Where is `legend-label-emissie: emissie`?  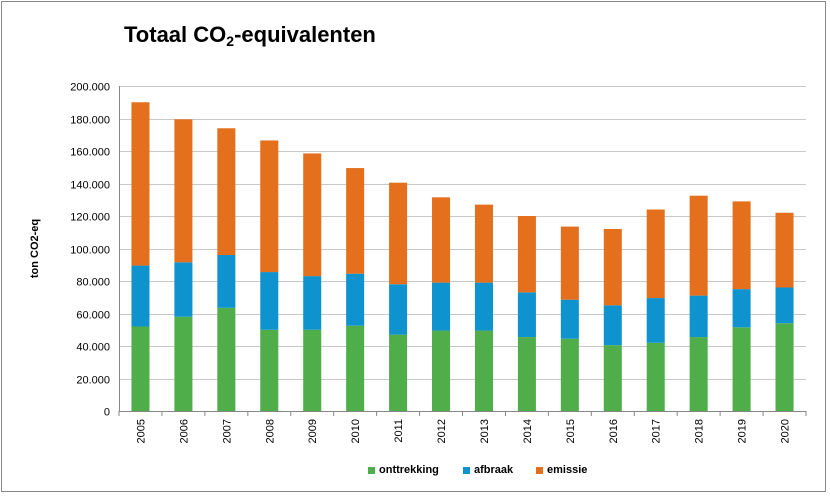
legend-label-emissie: emissie is located at coordinates (567, 470).